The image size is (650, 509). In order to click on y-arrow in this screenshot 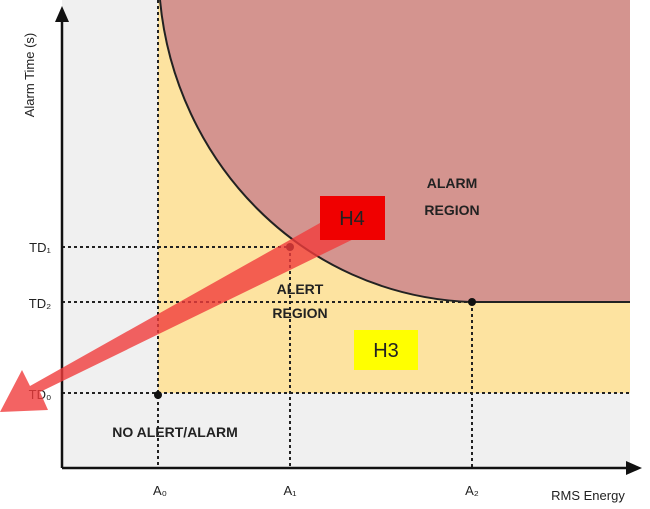, I will do `click(62, 14)`.